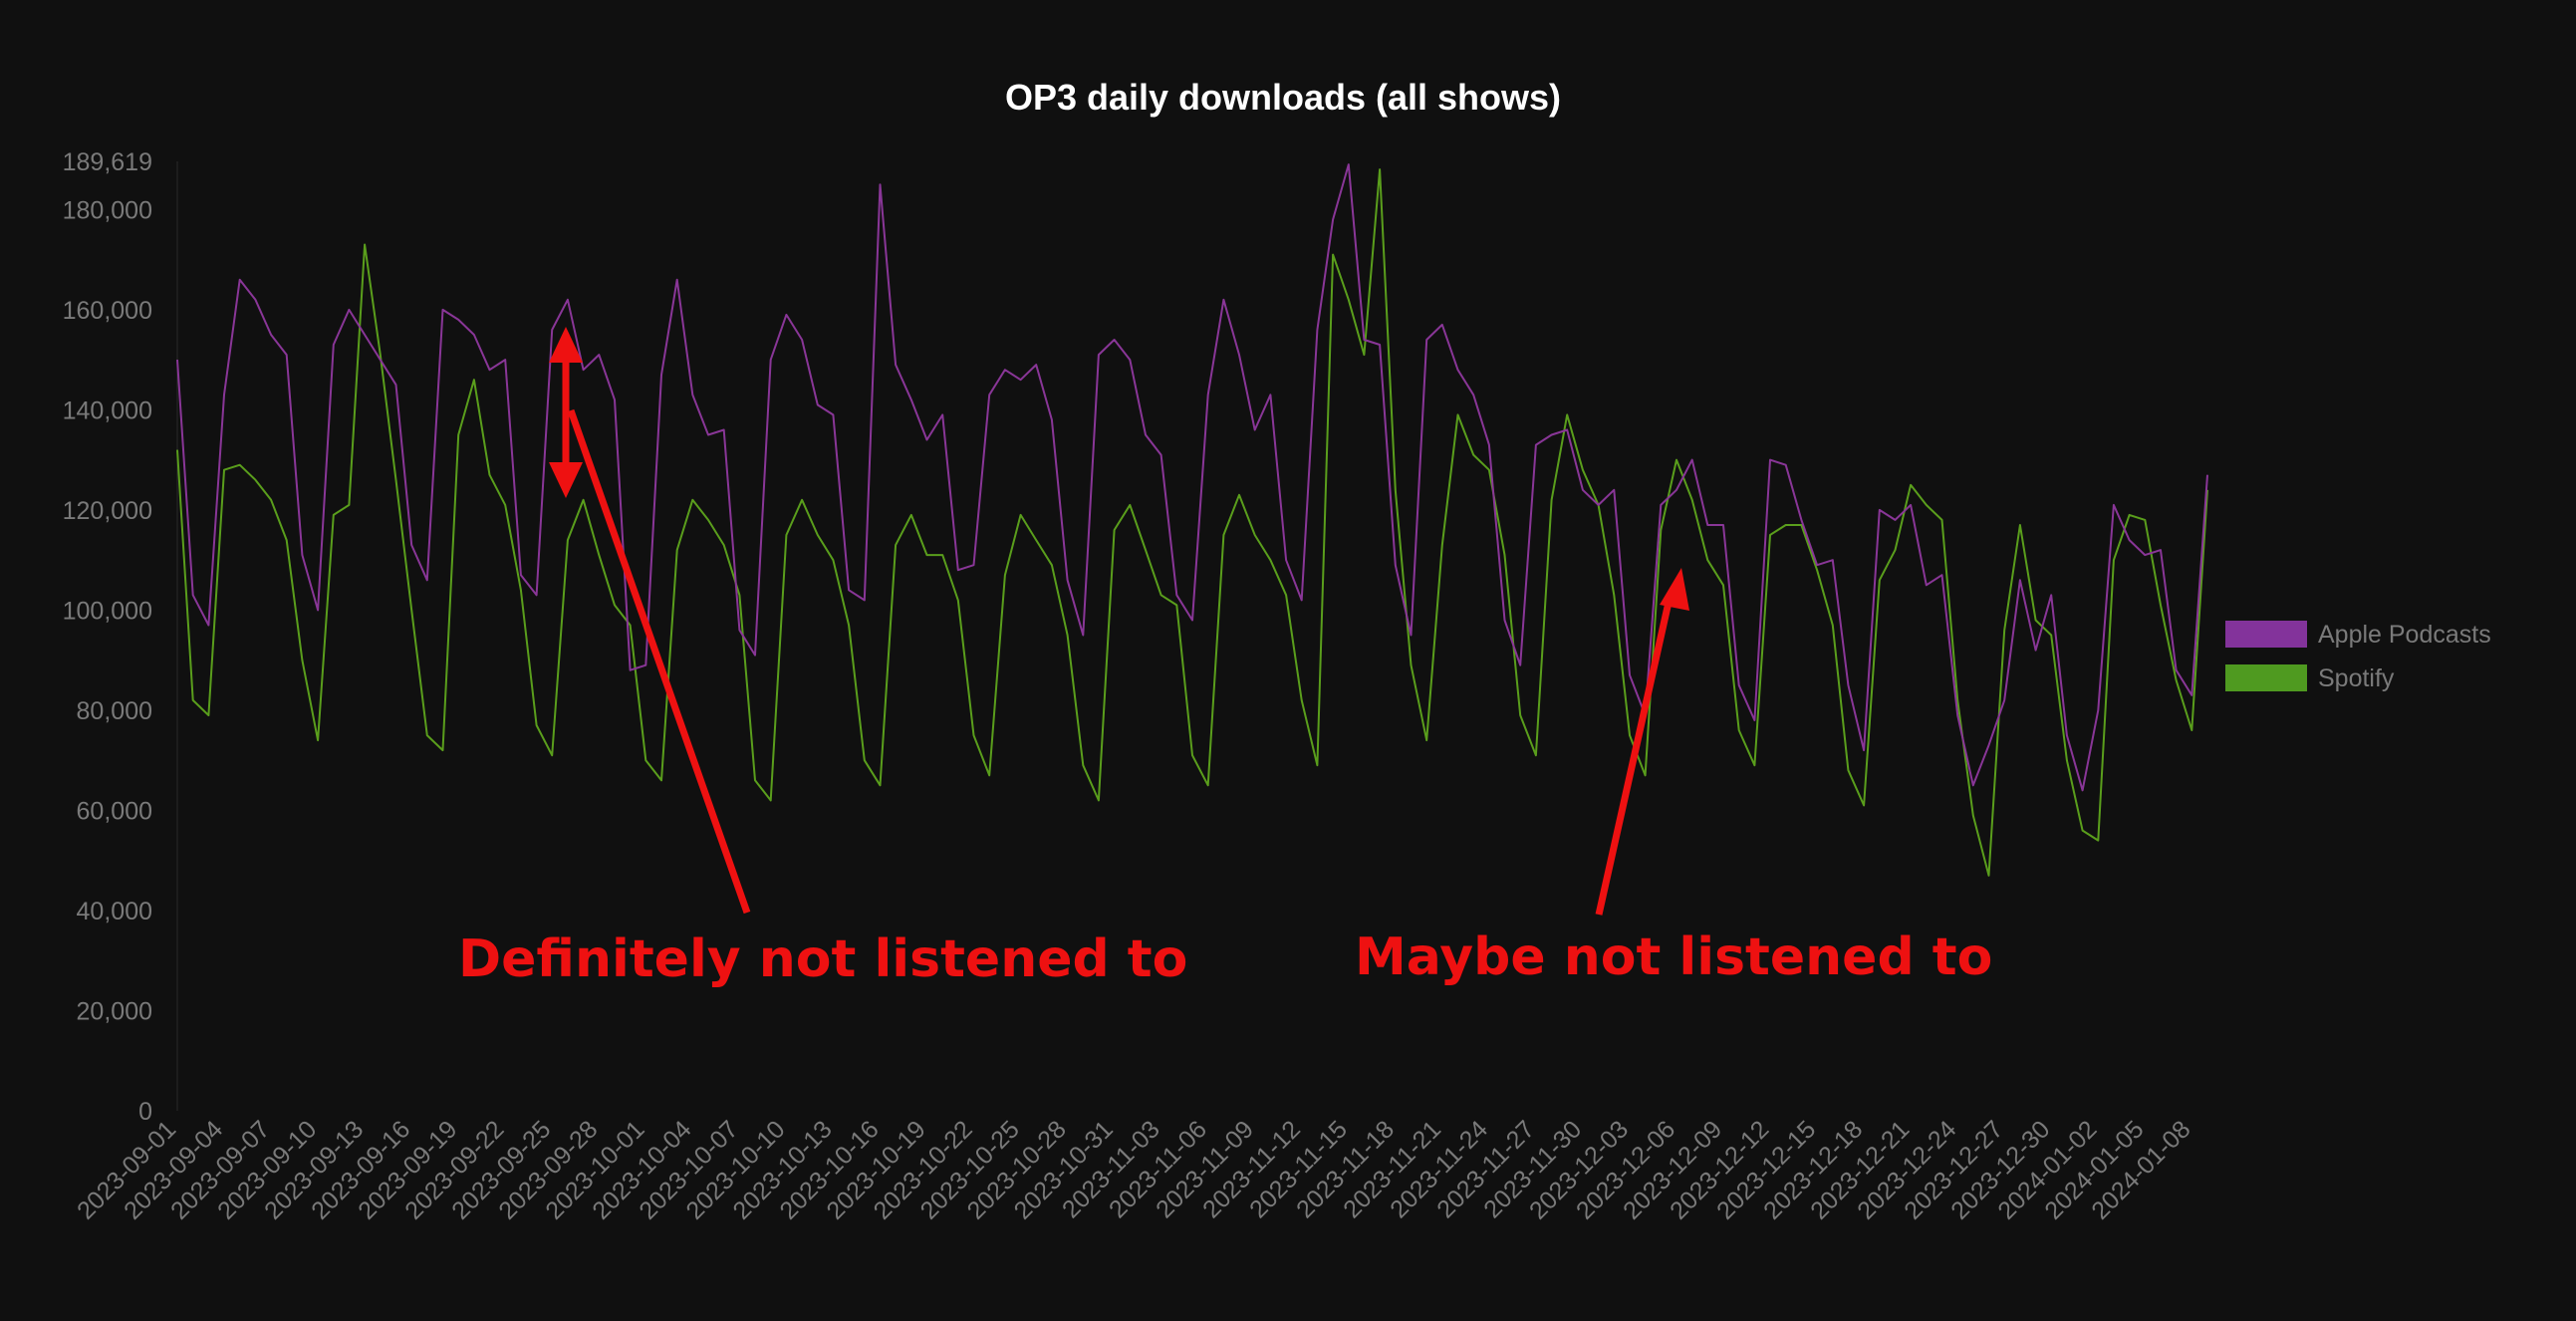 Image resolution: width=2576 pixels, height=1321 pixels. I want to click on y-max-label: 189,619, so click(107, 162).